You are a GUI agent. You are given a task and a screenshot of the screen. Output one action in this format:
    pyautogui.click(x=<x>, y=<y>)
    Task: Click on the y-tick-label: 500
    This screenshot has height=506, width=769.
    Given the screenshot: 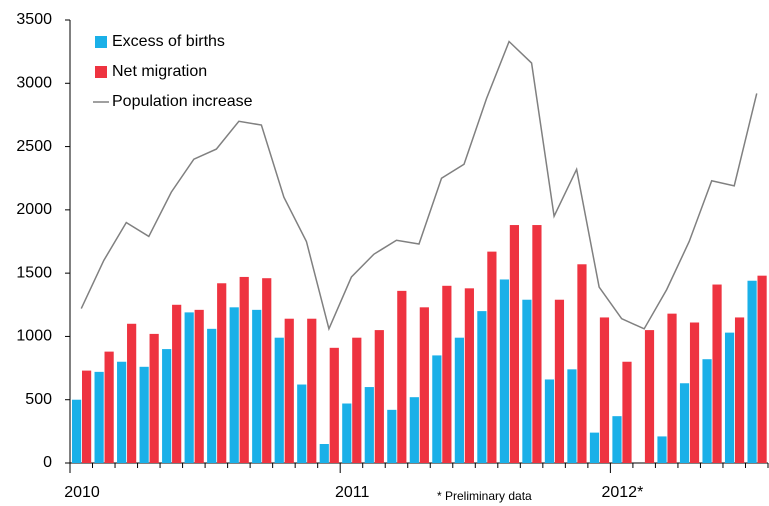 What is the action you would take?
    pyautogui.click(x=38, y=399)
    